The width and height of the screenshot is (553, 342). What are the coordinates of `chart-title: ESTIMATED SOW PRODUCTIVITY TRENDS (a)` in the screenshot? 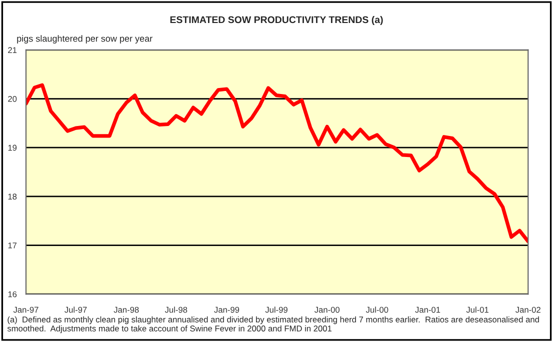 It's located at (276, 21).